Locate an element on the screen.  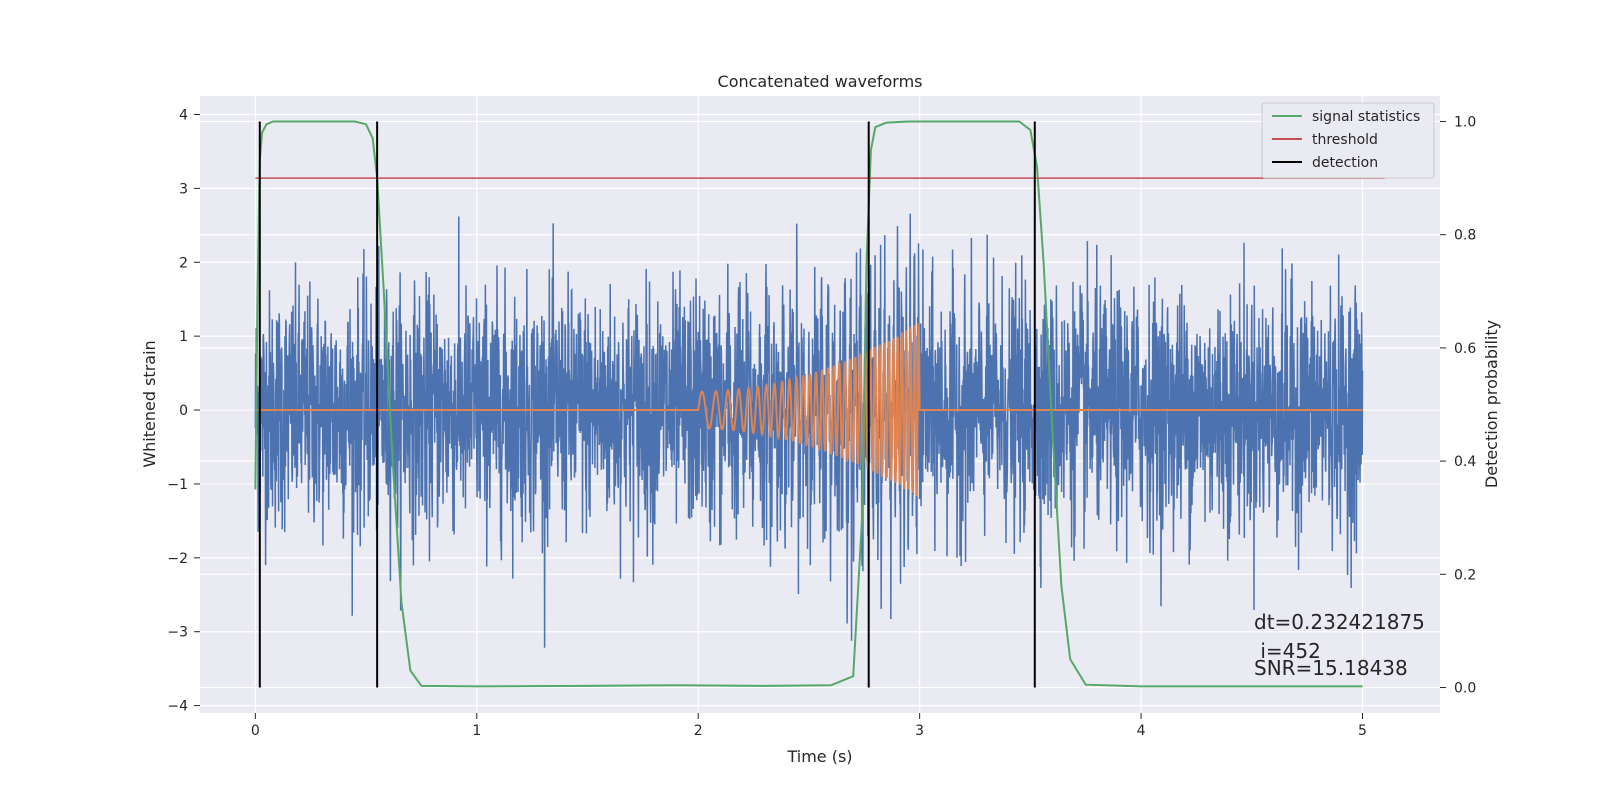
y-right-tick-label: 0.4 is located at coordinates (1465, 462).